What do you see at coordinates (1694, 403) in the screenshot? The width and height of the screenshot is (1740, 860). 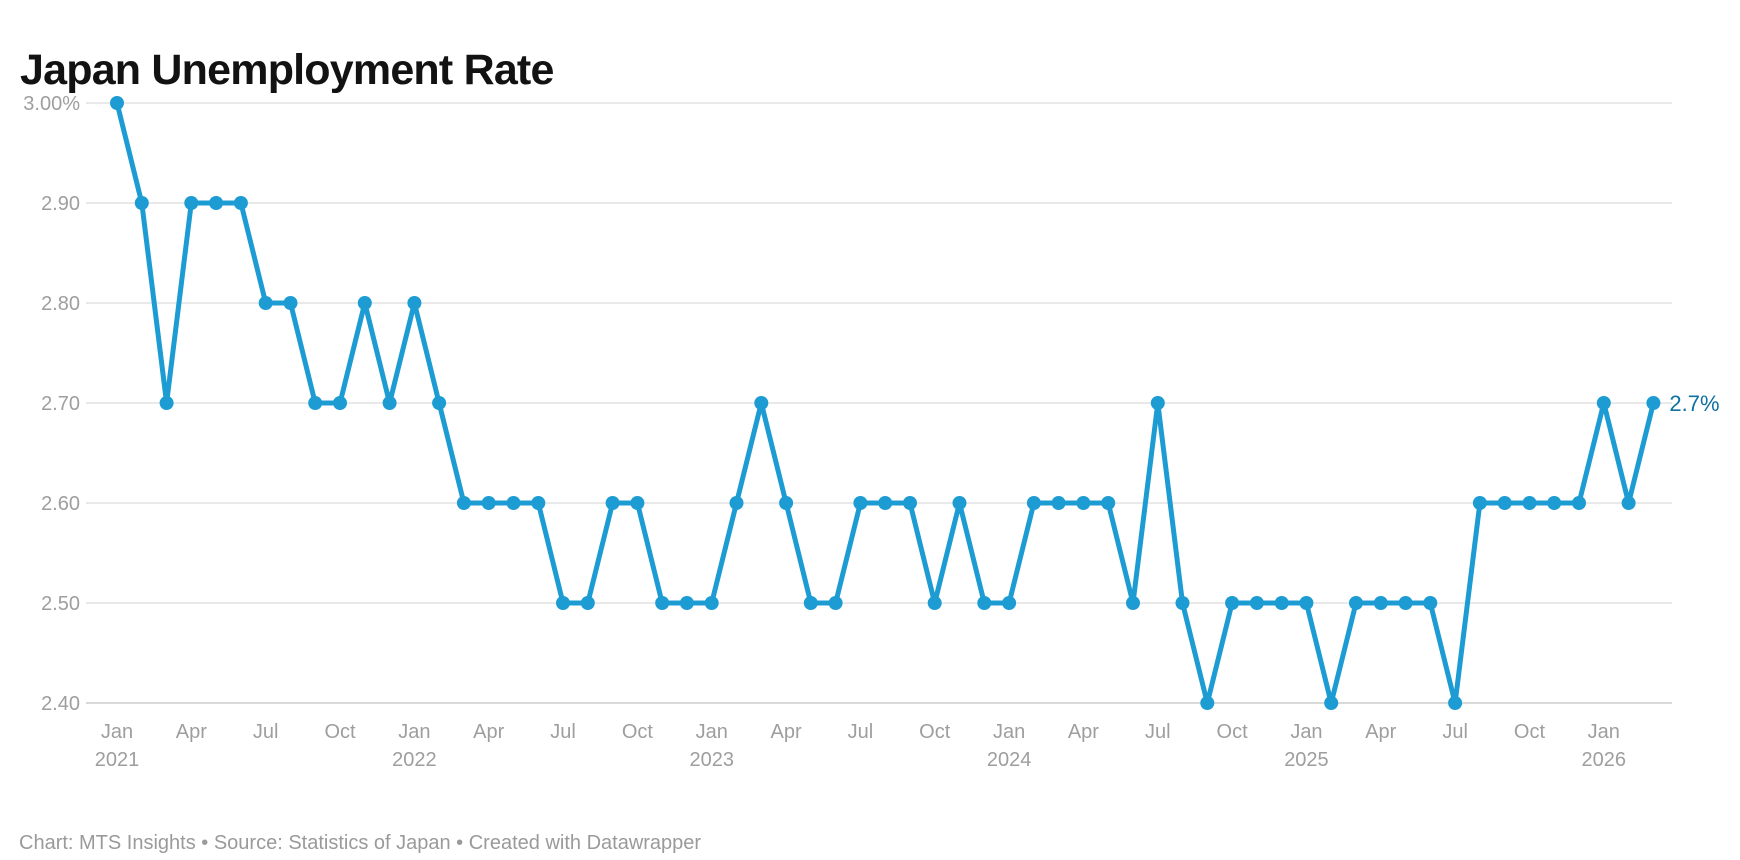 I see `end-value-label: 2.7%` at bounding box center [1694, 403].